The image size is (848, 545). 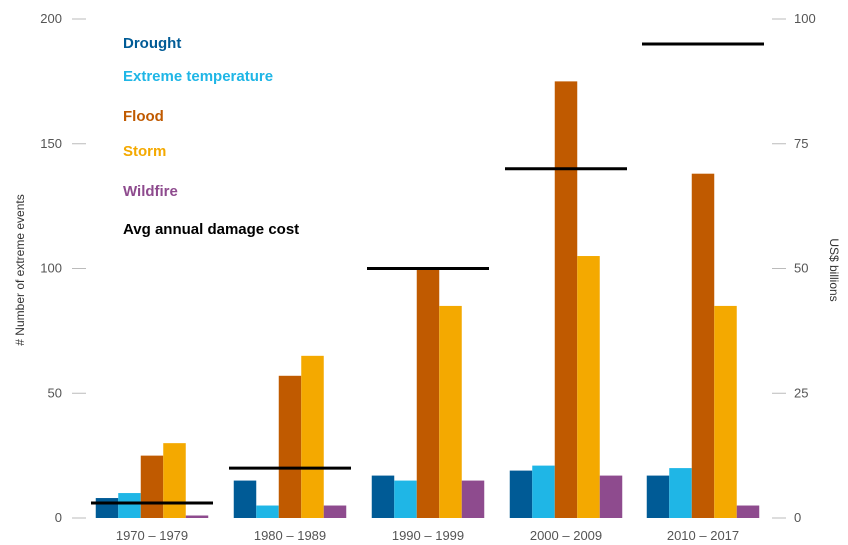 What do you see at coordinates (20, 269) in the screenshot?
I see `y-axis-label-left: # Number of extreme events` at bounding box center [20, 269].